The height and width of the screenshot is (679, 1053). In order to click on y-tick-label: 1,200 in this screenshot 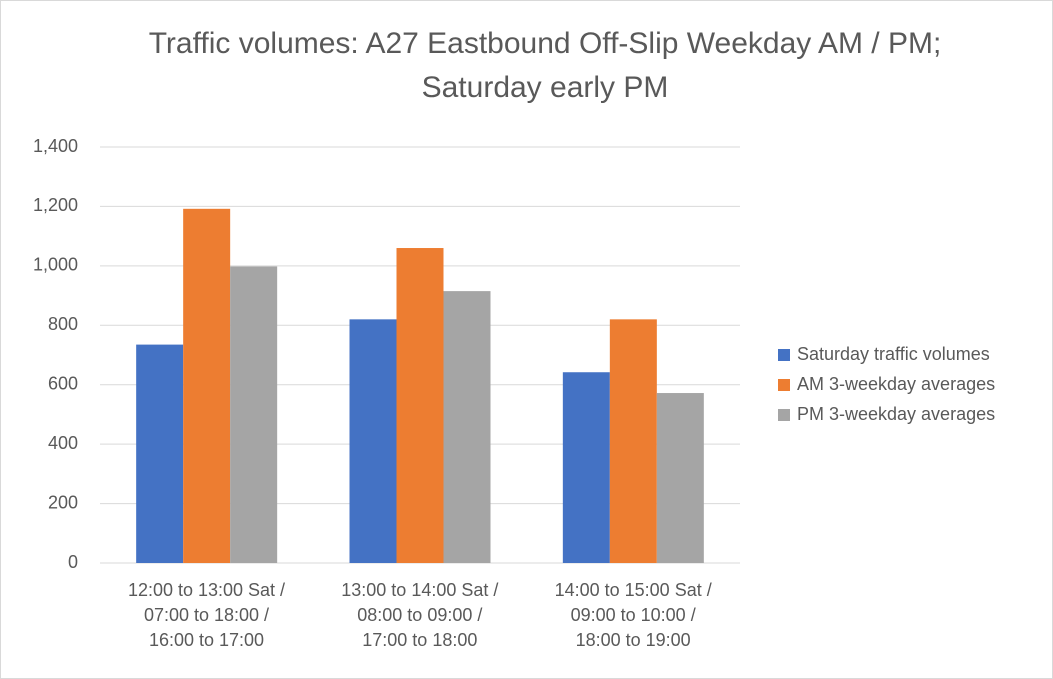, I will do `click(55, 205)`.